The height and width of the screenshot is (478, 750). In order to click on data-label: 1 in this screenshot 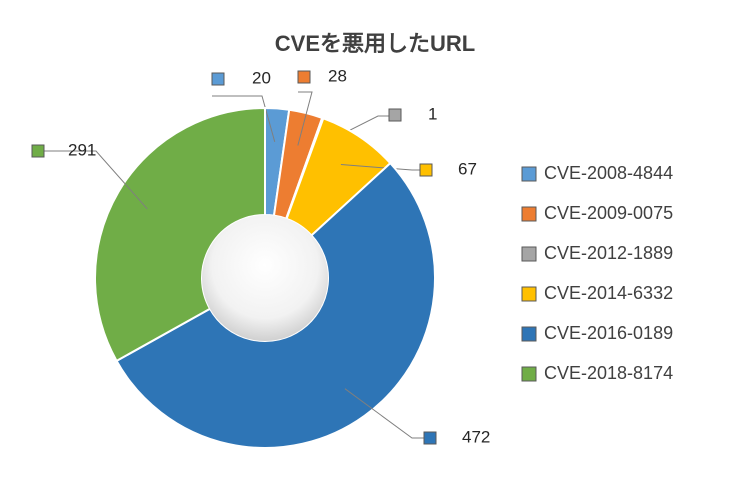, I will do `click(432, 113)`.